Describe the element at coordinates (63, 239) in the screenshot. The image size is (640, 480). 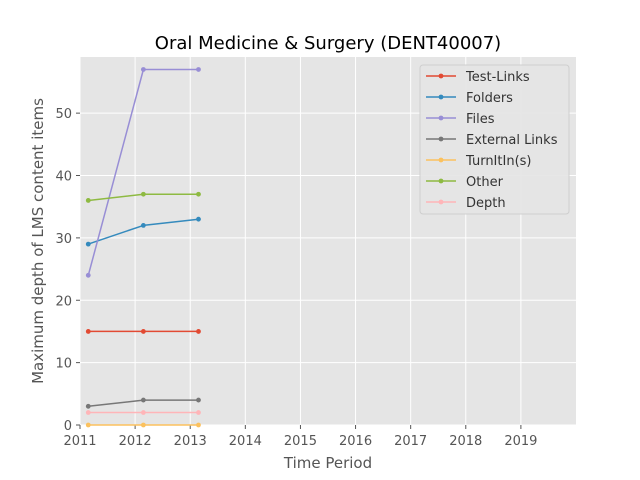
I see `y-tick-label: 30` at that location.